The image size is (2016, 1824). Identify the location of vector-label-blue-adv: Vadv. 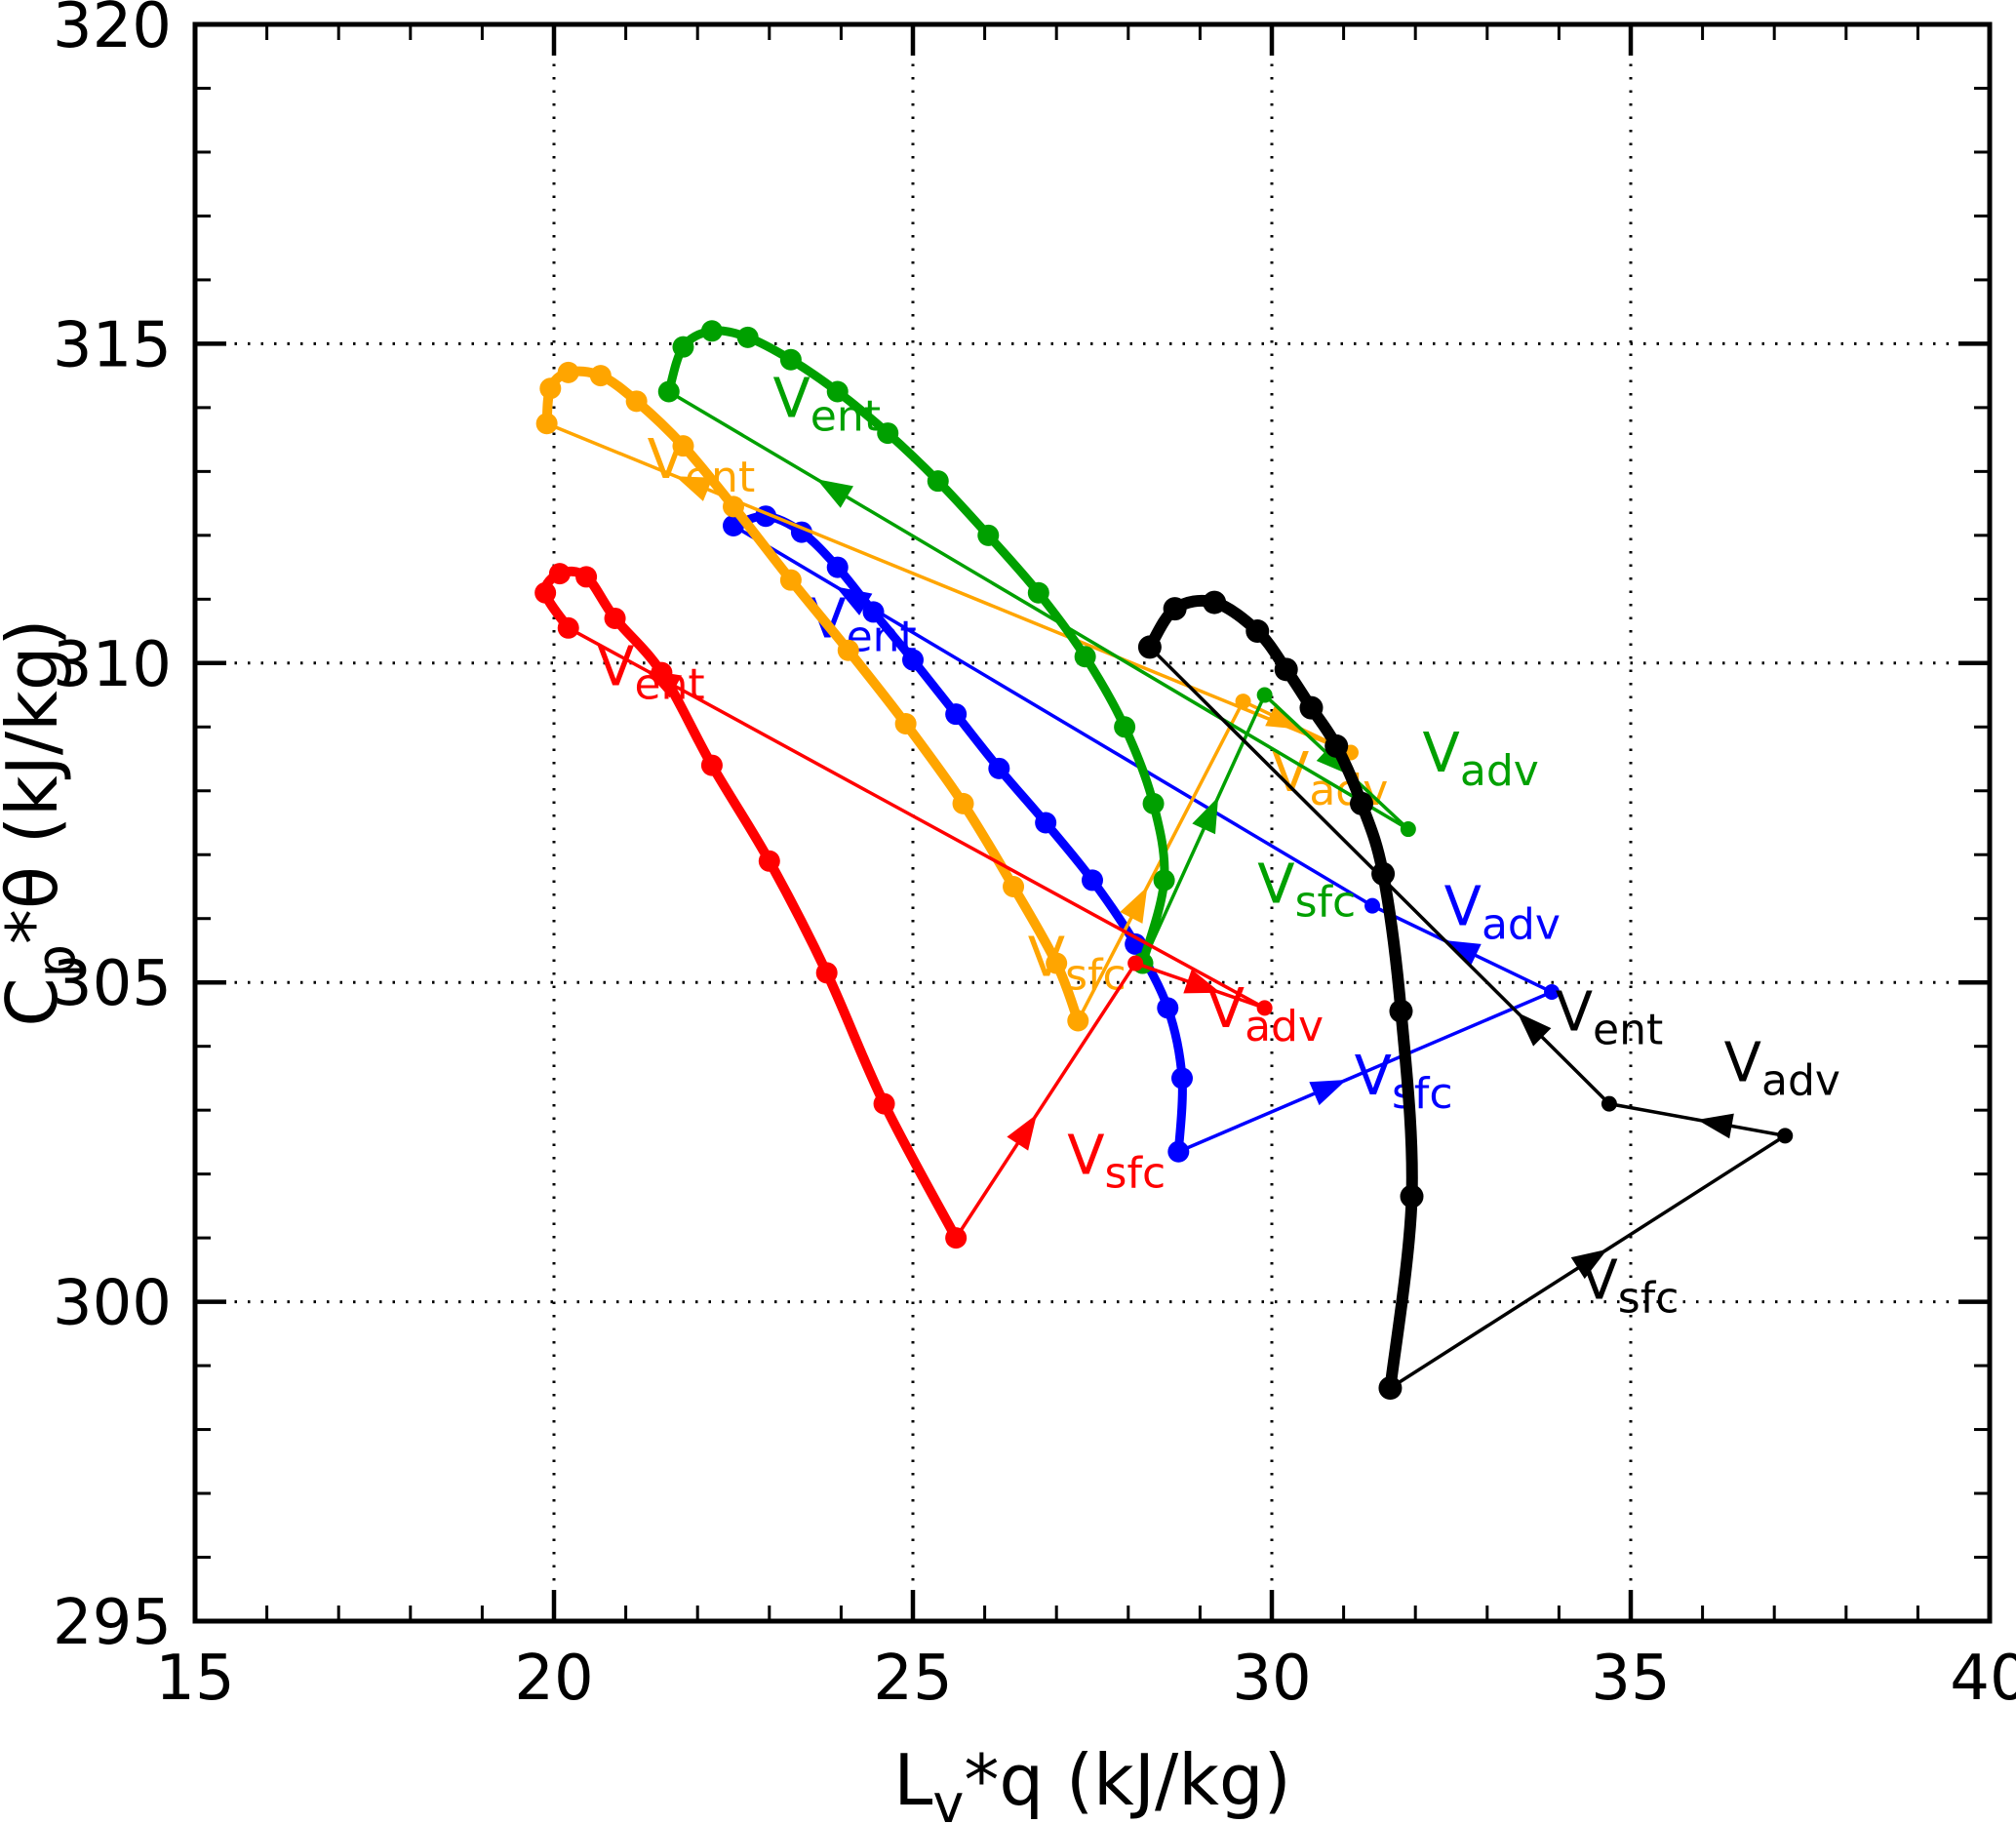
(1503, 912).